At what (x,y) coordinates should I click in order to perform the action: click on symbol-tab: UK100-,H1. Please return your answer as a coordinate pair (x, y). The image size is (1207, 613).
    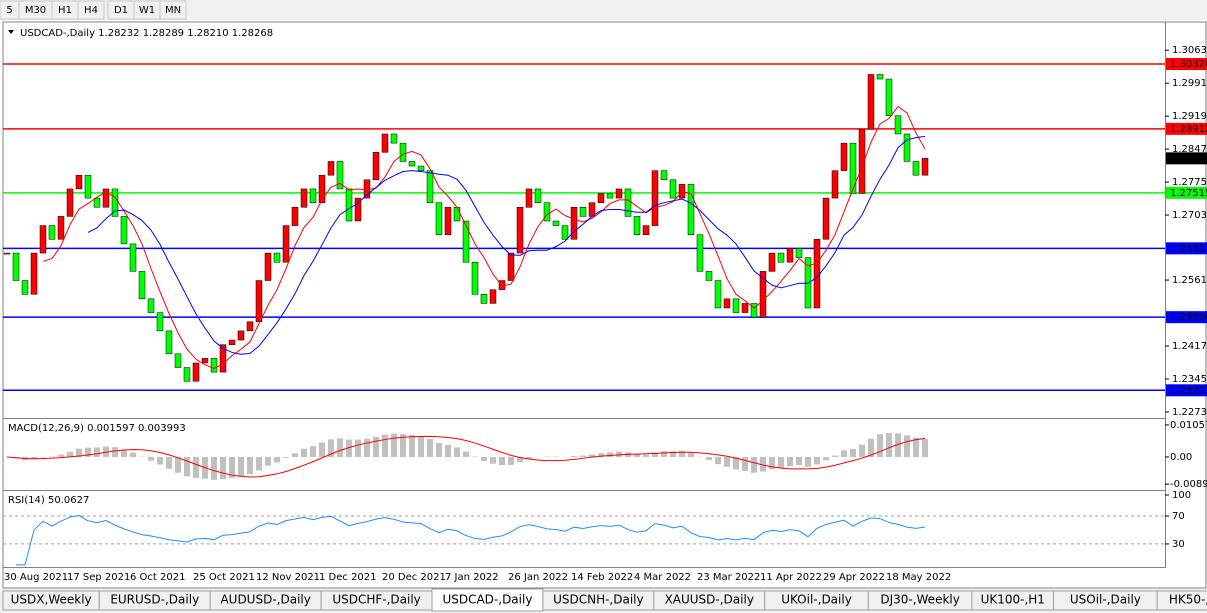
    Looking at the image, I should click on (1013, 600).